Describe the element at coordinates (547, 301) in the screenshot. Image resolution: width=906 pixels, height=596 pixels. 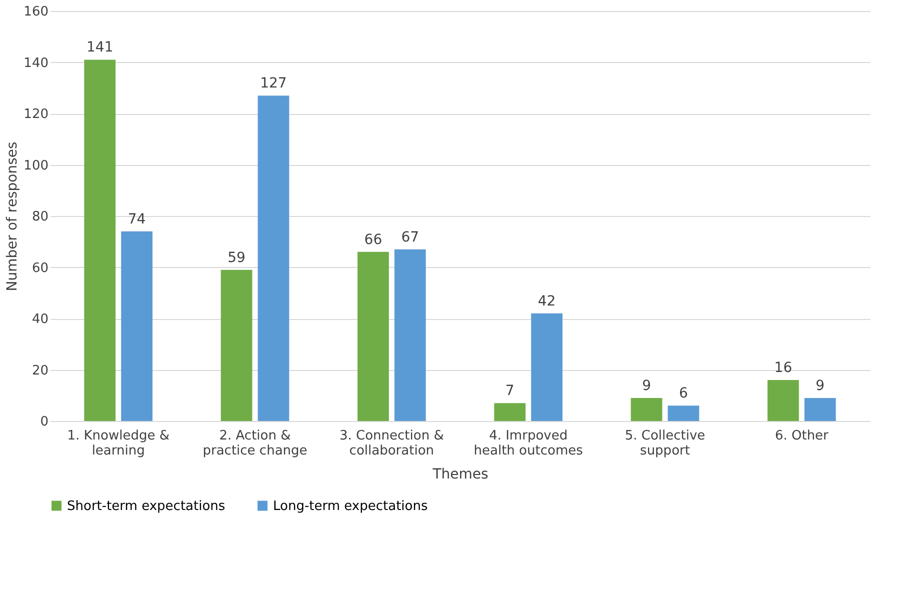
I see `data-label: 42` at that location.